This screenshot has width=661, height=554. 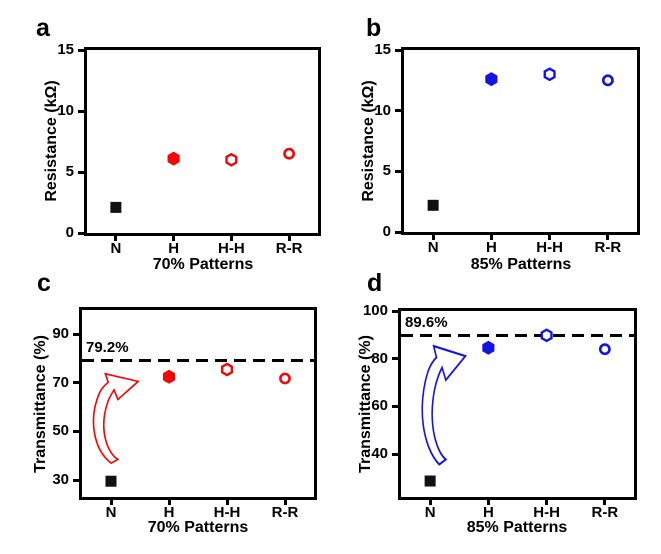 I want to click on reference-value-label: 79.2%, so click(x=107, y=347).